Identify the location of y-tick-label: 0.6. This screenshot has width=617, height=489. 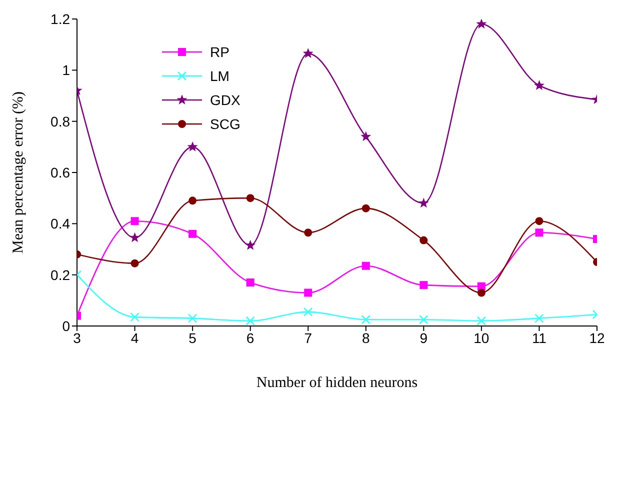
(60, 172).